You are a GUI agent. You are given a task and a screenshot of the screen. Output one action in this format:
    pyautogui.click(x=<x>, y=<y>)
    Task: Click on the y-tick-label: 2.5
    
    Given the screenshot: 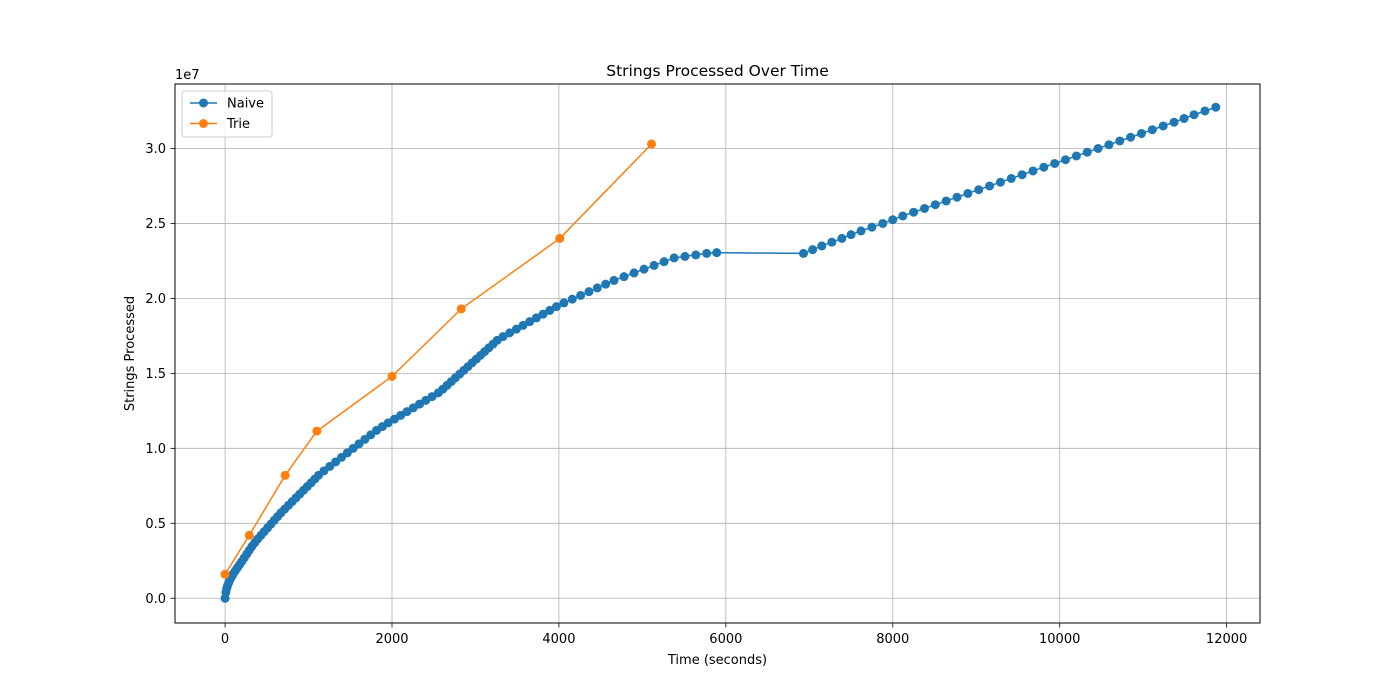 What is the action you would take?
    pyautogui.click(x=155, y=224)
    